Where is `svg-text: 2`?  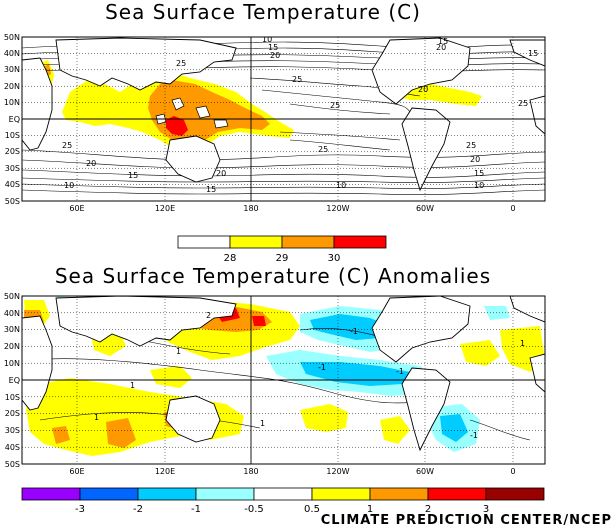
svg-text: 2 is located at coordinates (208, 315).